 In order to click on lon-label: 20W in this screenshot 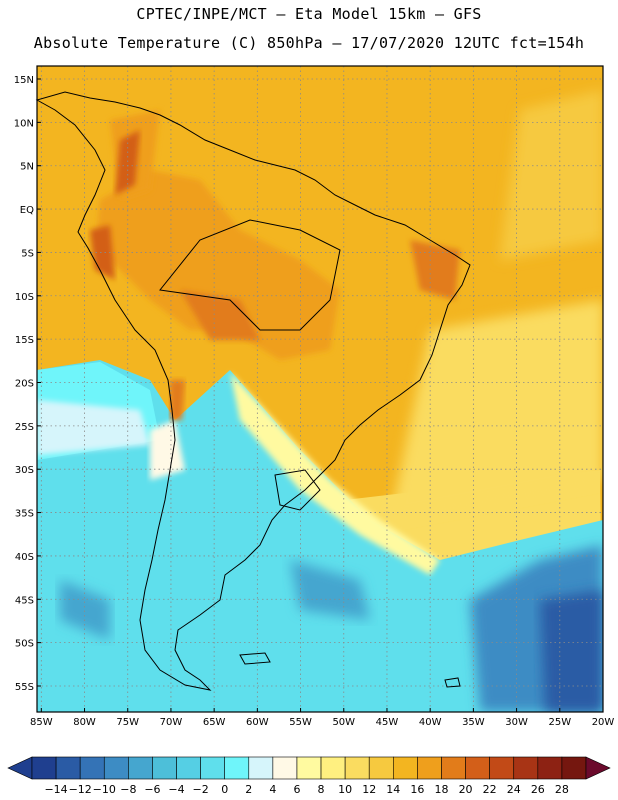, I will do `click(603, 722)`.